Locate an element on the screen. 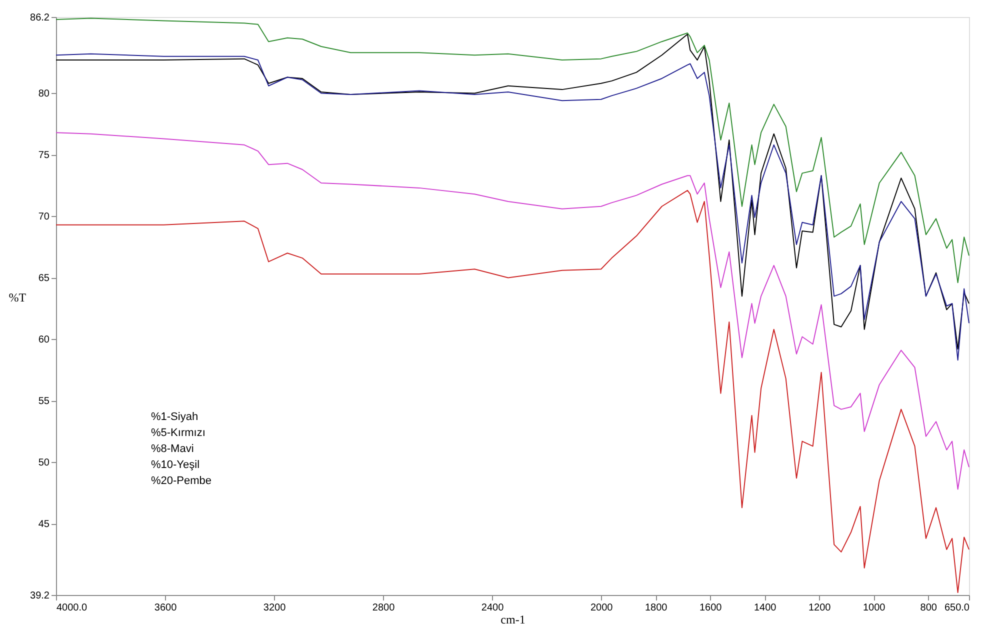 The image size is (992, 631). annotation: %5-Kırmızı is located at coordinates (178, 433).